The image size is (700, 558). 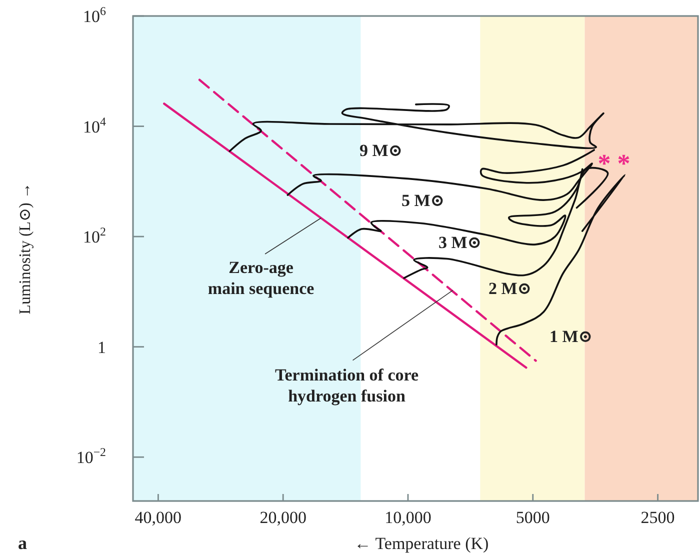 What do you see at coordinates (533, 517) in the screenshot?
I see `x-tick-label: 5000` at bounding box center [533, 517].